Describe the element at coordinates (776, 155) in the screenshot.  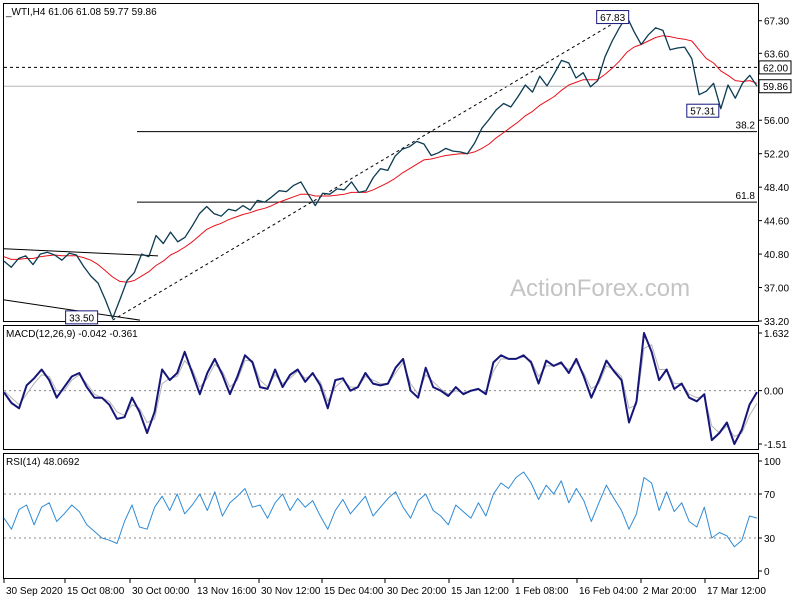
I see `price-axis-label: 52.20` at that location.